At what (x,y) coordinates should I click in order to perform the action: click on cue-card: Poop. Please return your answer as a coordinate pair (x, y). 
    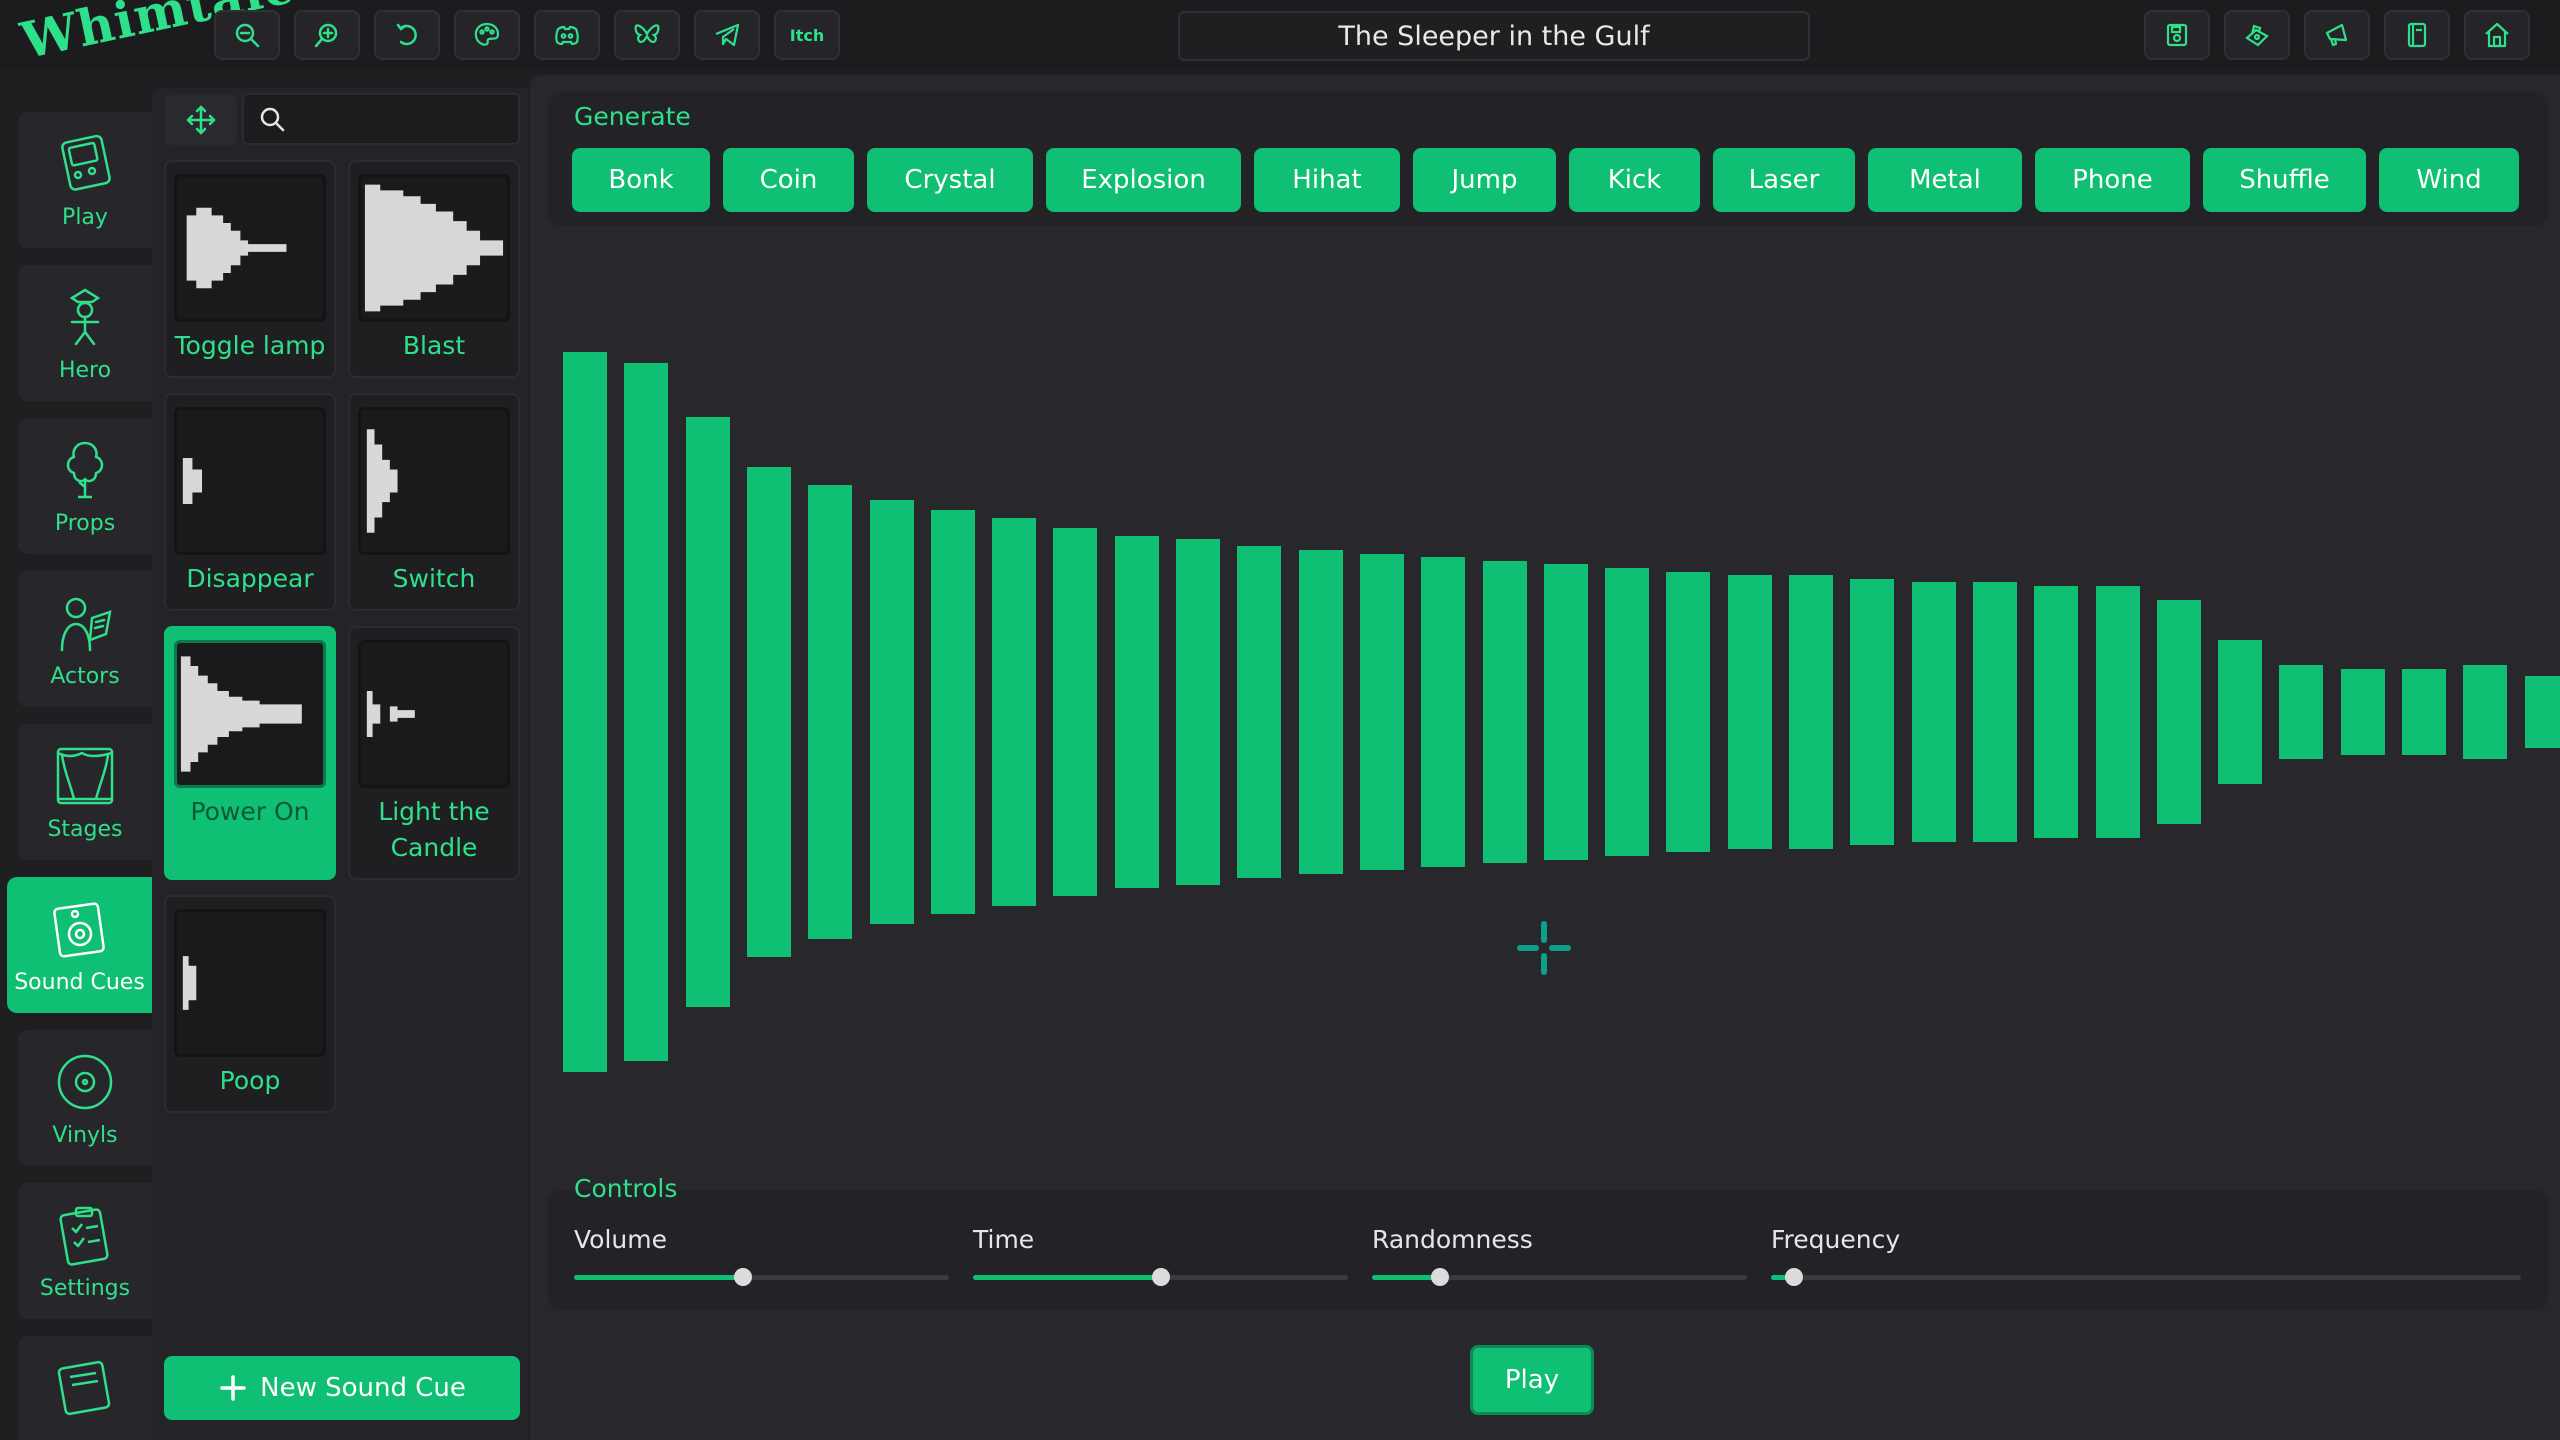
    Looking at the image, I should click on (250, 1004).